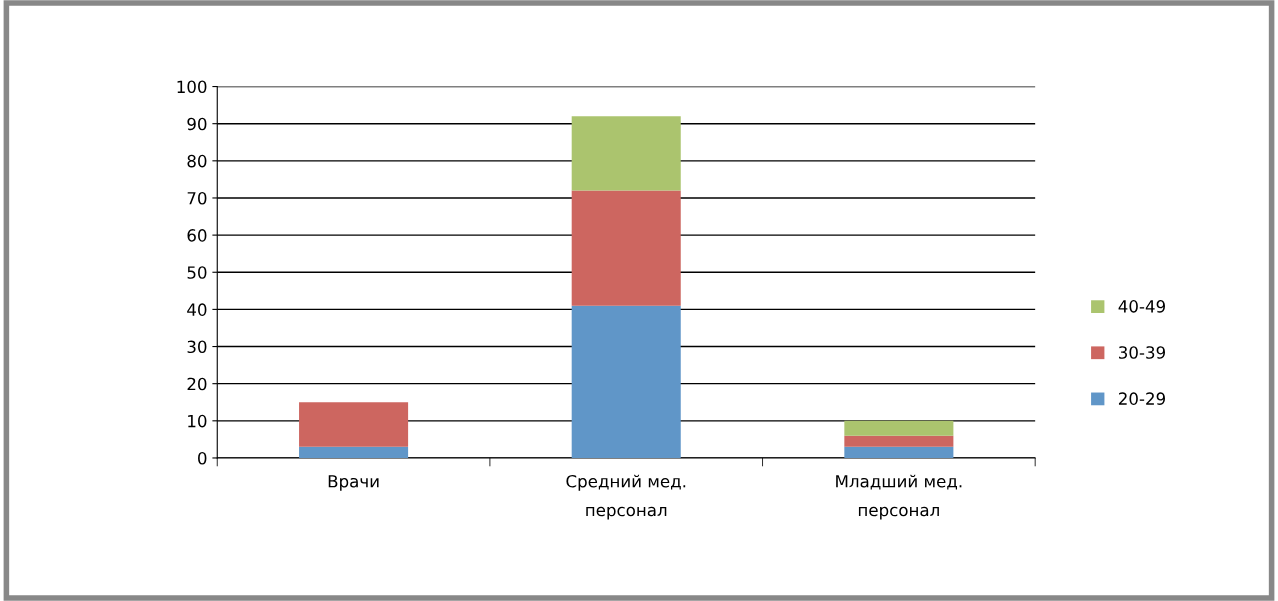  I want to click on legend-label: 40-49, so click(1141, 306).